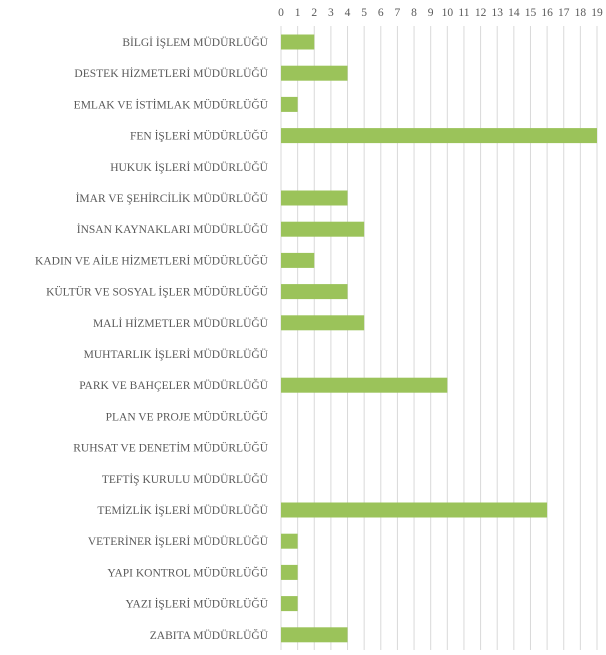 Image resolution: width=606 pixels, height=655 pixels. What do you see at coordinates (597, 13) in the screenshot?
I see `x-tick-label: 19` at bounding box center [597, 13].